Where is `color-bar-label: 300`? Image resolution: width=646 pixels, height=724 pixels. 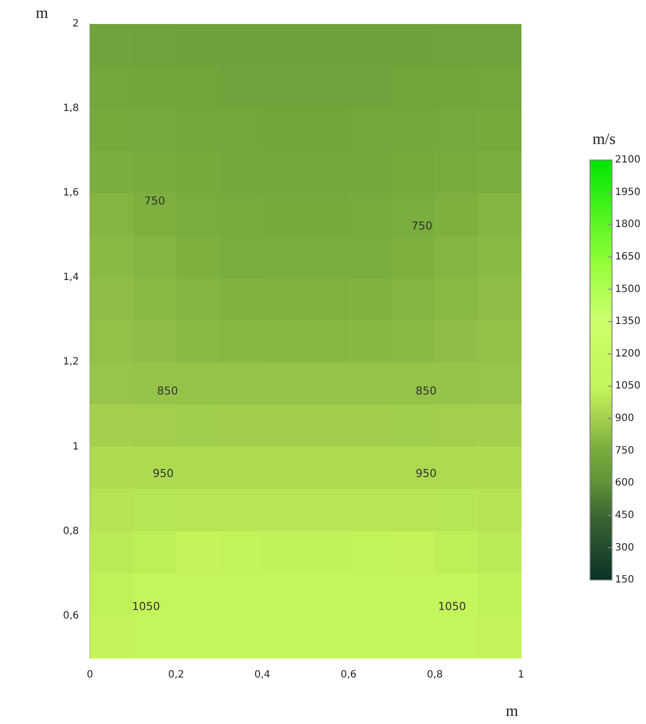
color-bar-label: 300 is located at coordinates (624, 548).